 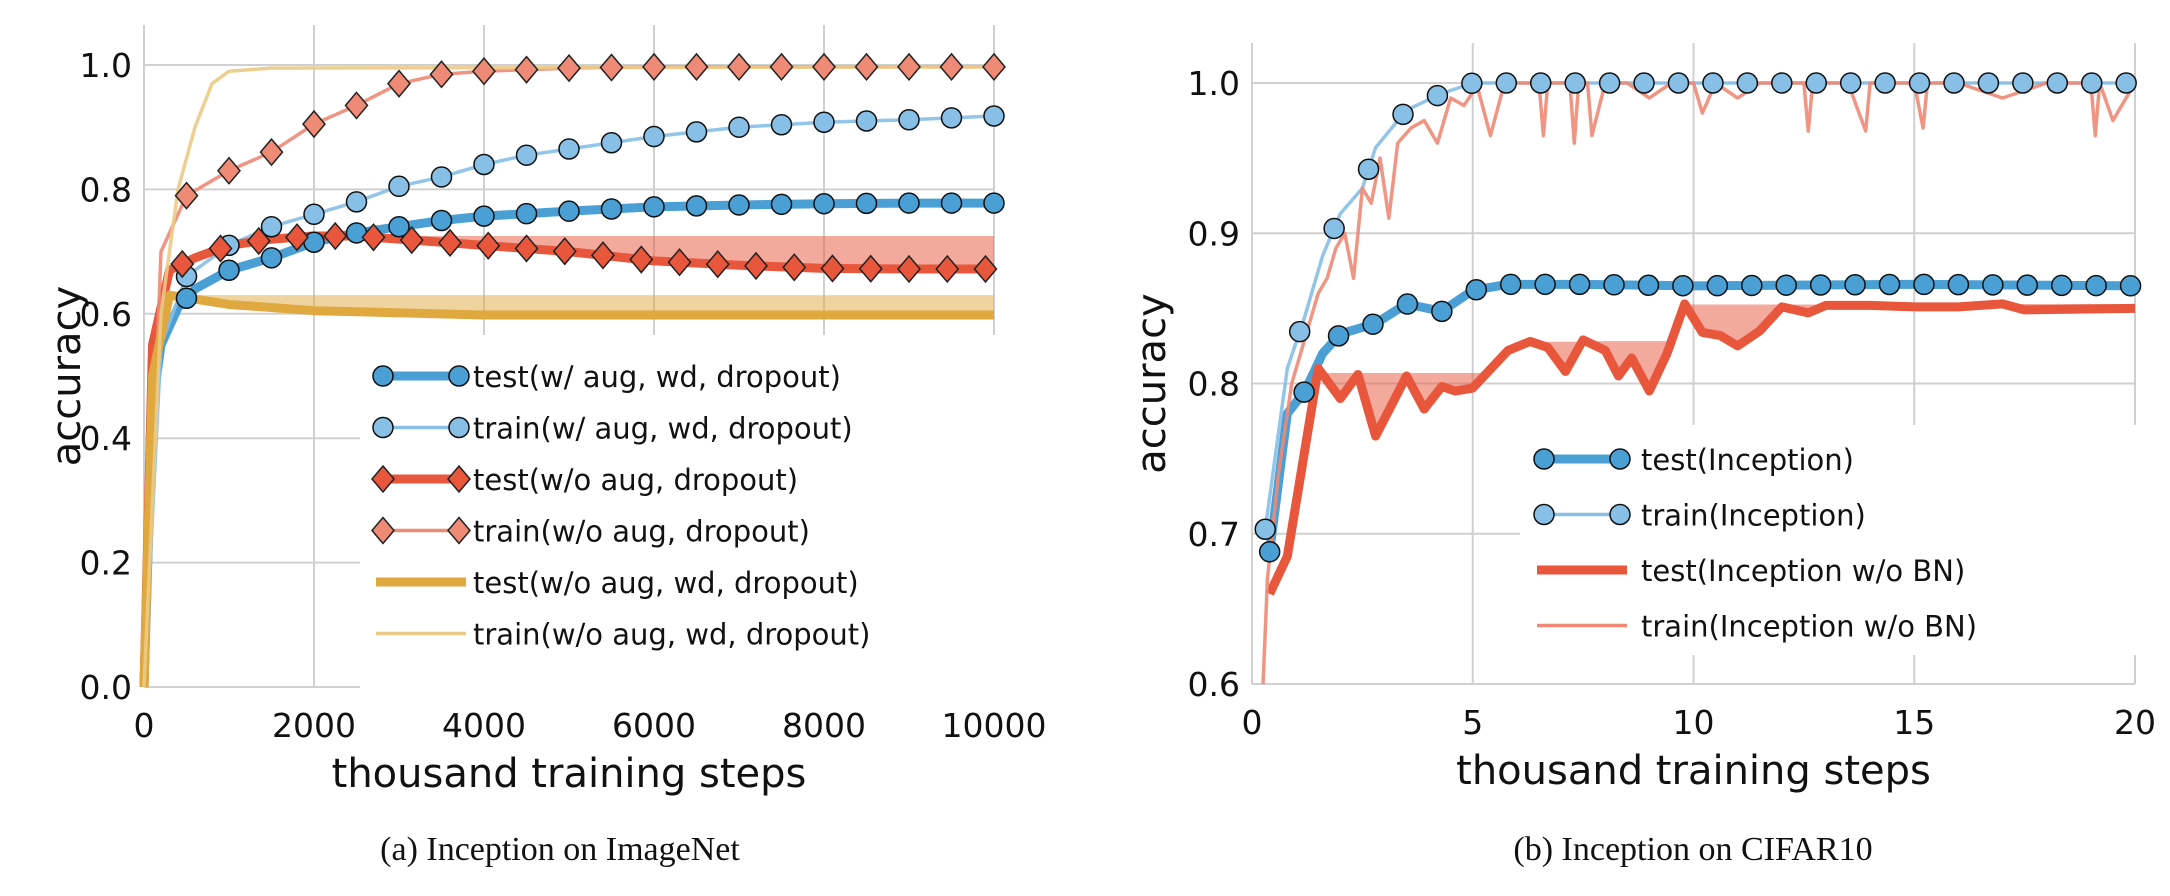 I want to click on legend-label: train(Inception), so click(x=1753, y=516).